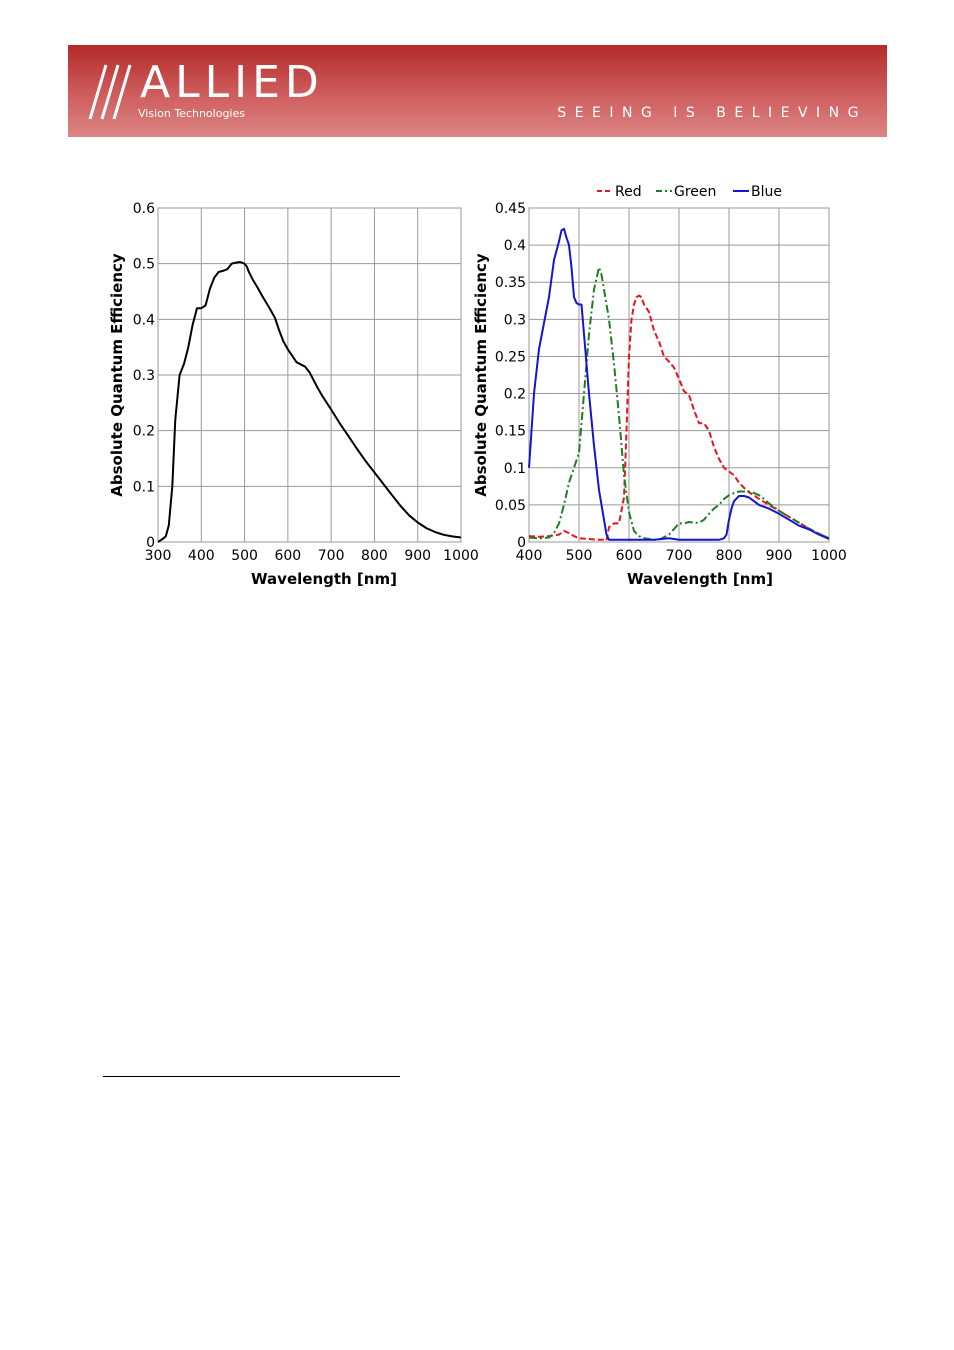 The height and width of the screenshot is (1350, 954). Describe the element at coordinates (510, 357) in the screenshot. I see `y-tick-label: 0.25` at that location.